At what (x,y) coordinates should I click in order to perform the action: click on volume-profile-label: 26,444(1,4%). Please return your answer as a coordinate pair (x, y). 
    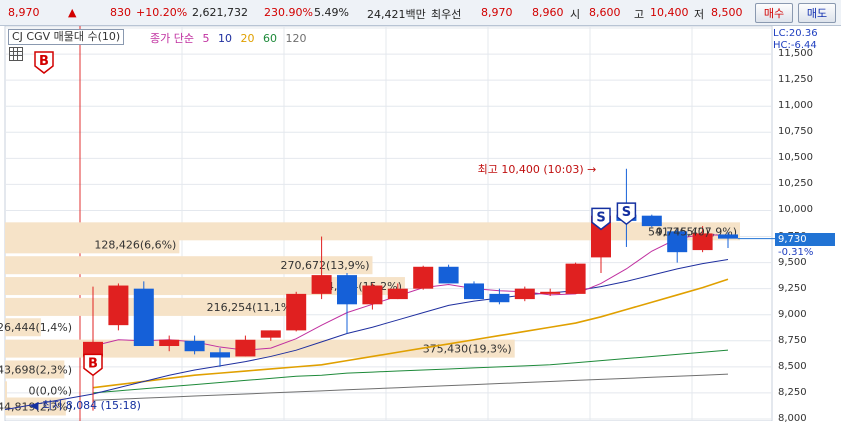
    Looking at the image, I should click on (36, 327).